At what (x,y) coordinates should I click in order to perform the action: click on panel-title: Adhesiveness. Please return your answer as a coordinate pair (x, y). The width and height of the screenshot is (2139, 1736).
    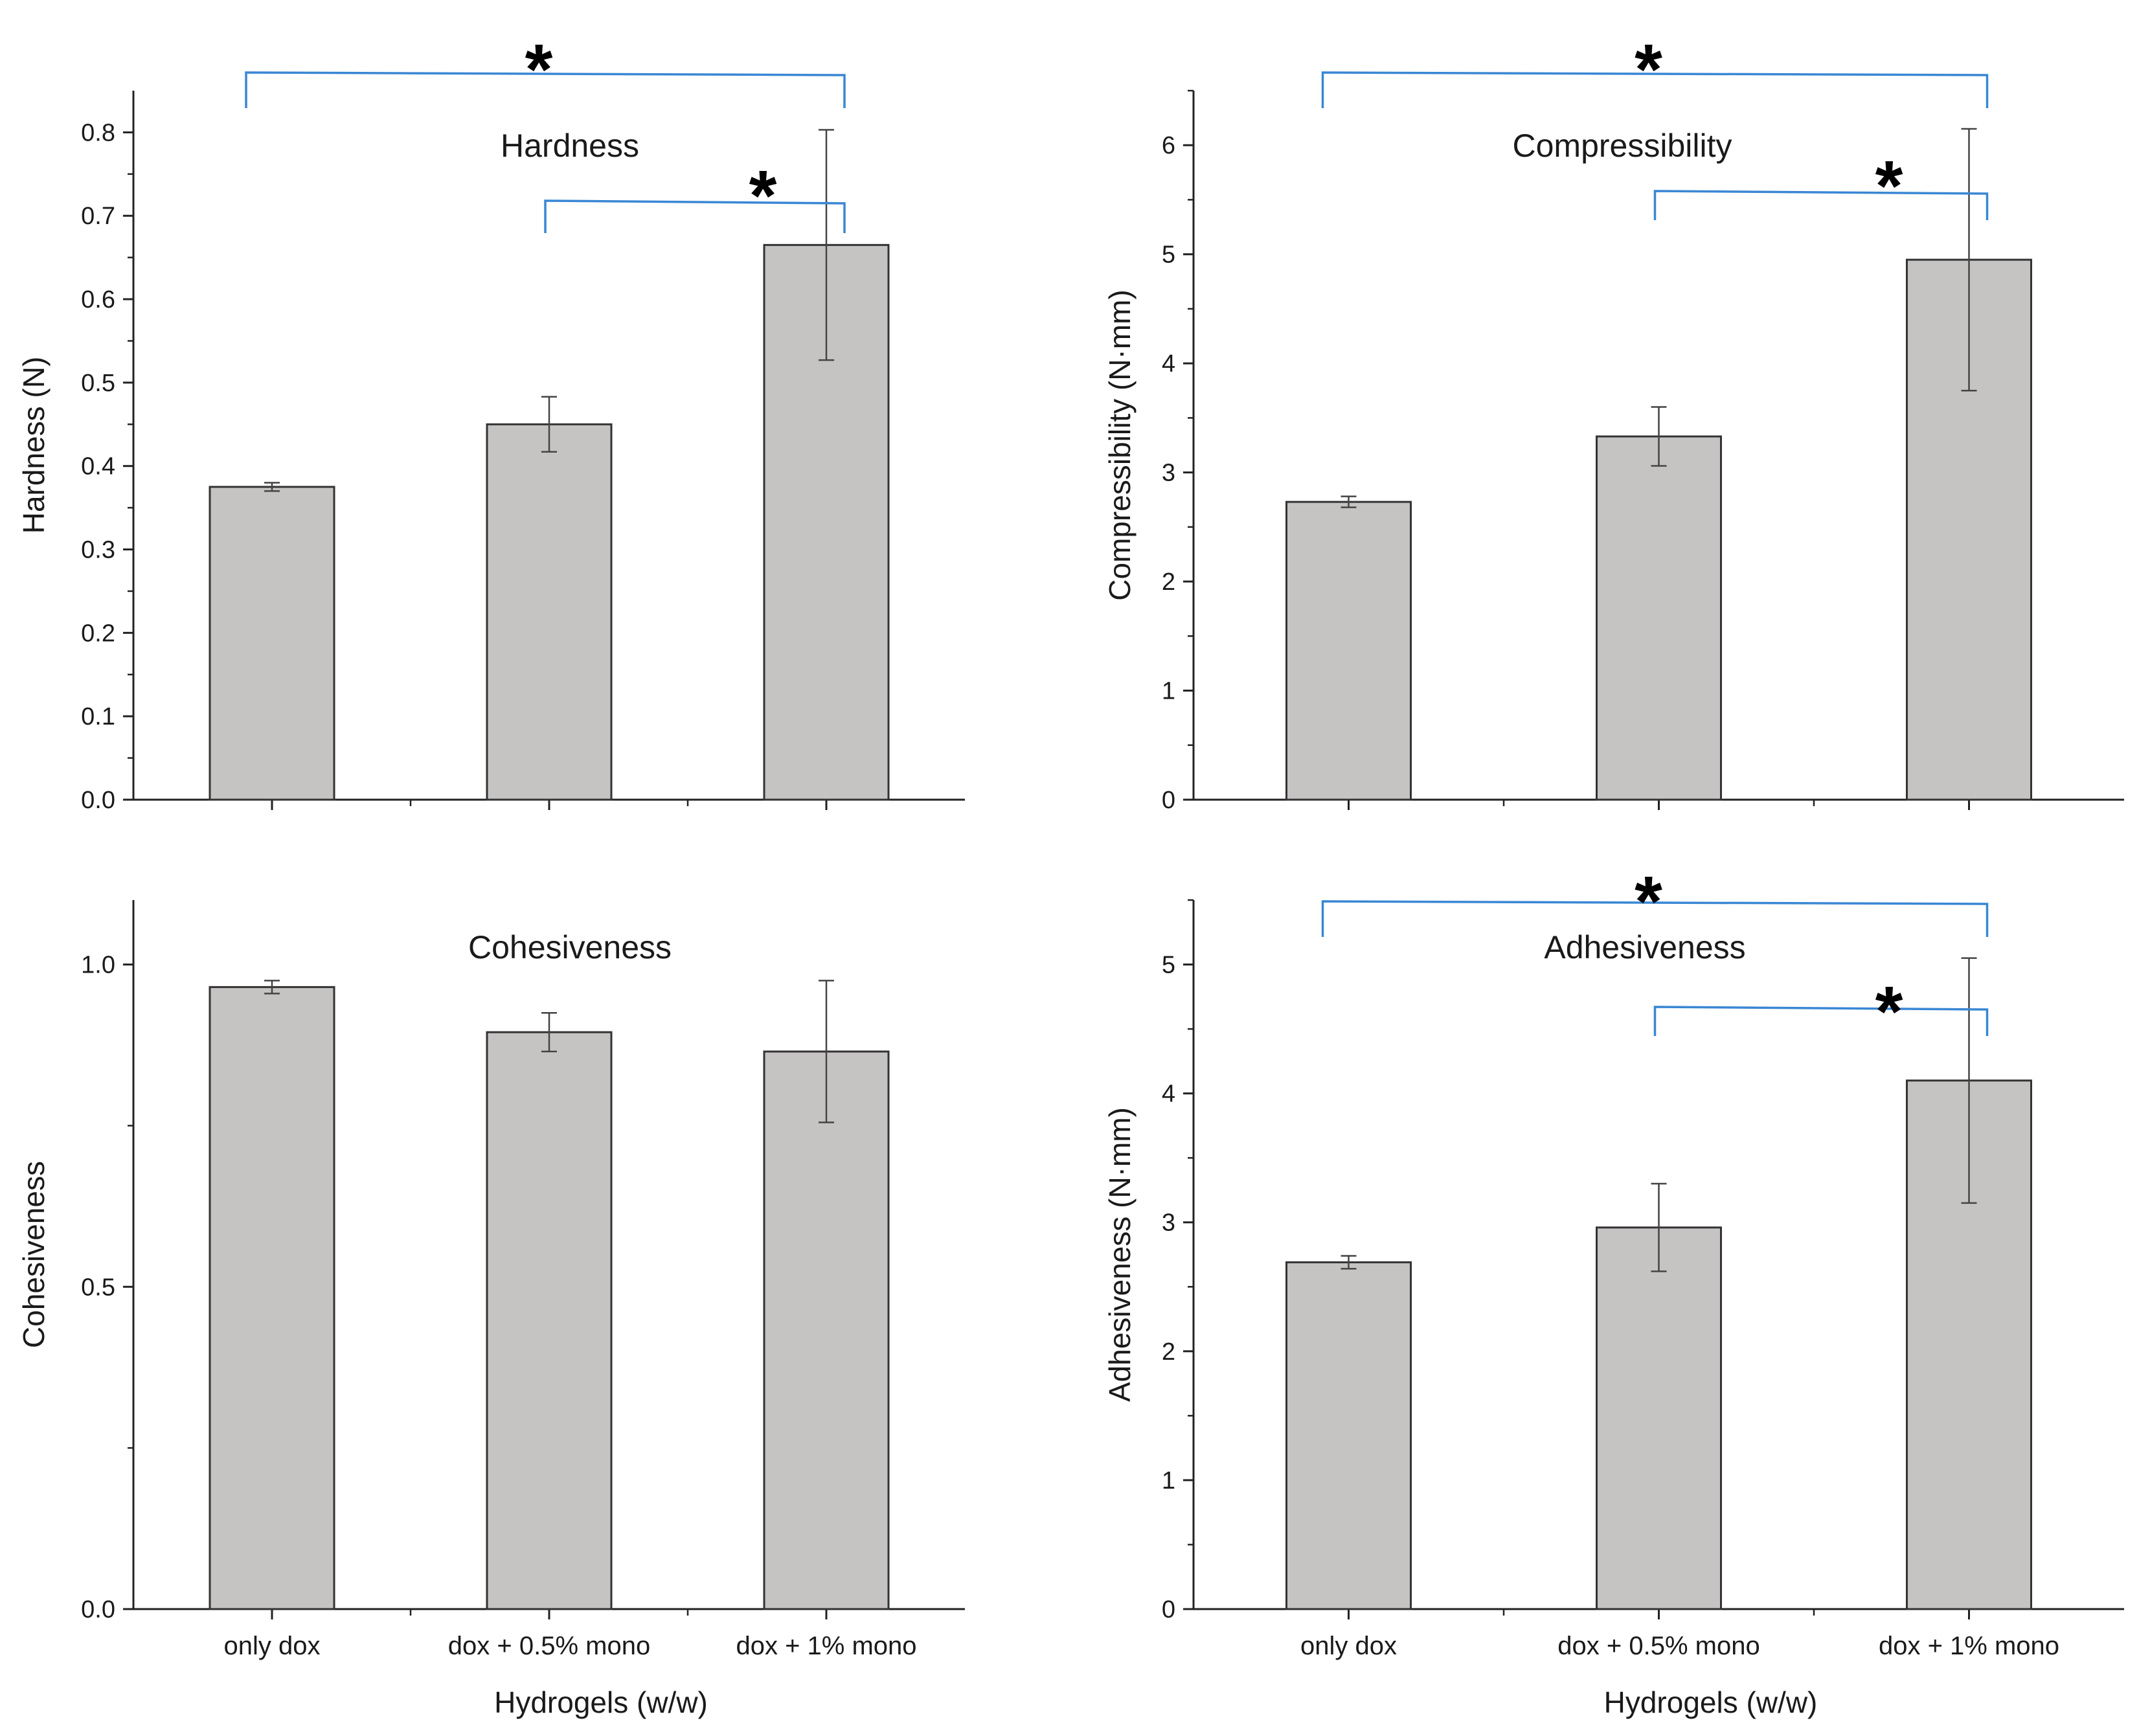
    Looking at the image, I should click on (1644, 947).